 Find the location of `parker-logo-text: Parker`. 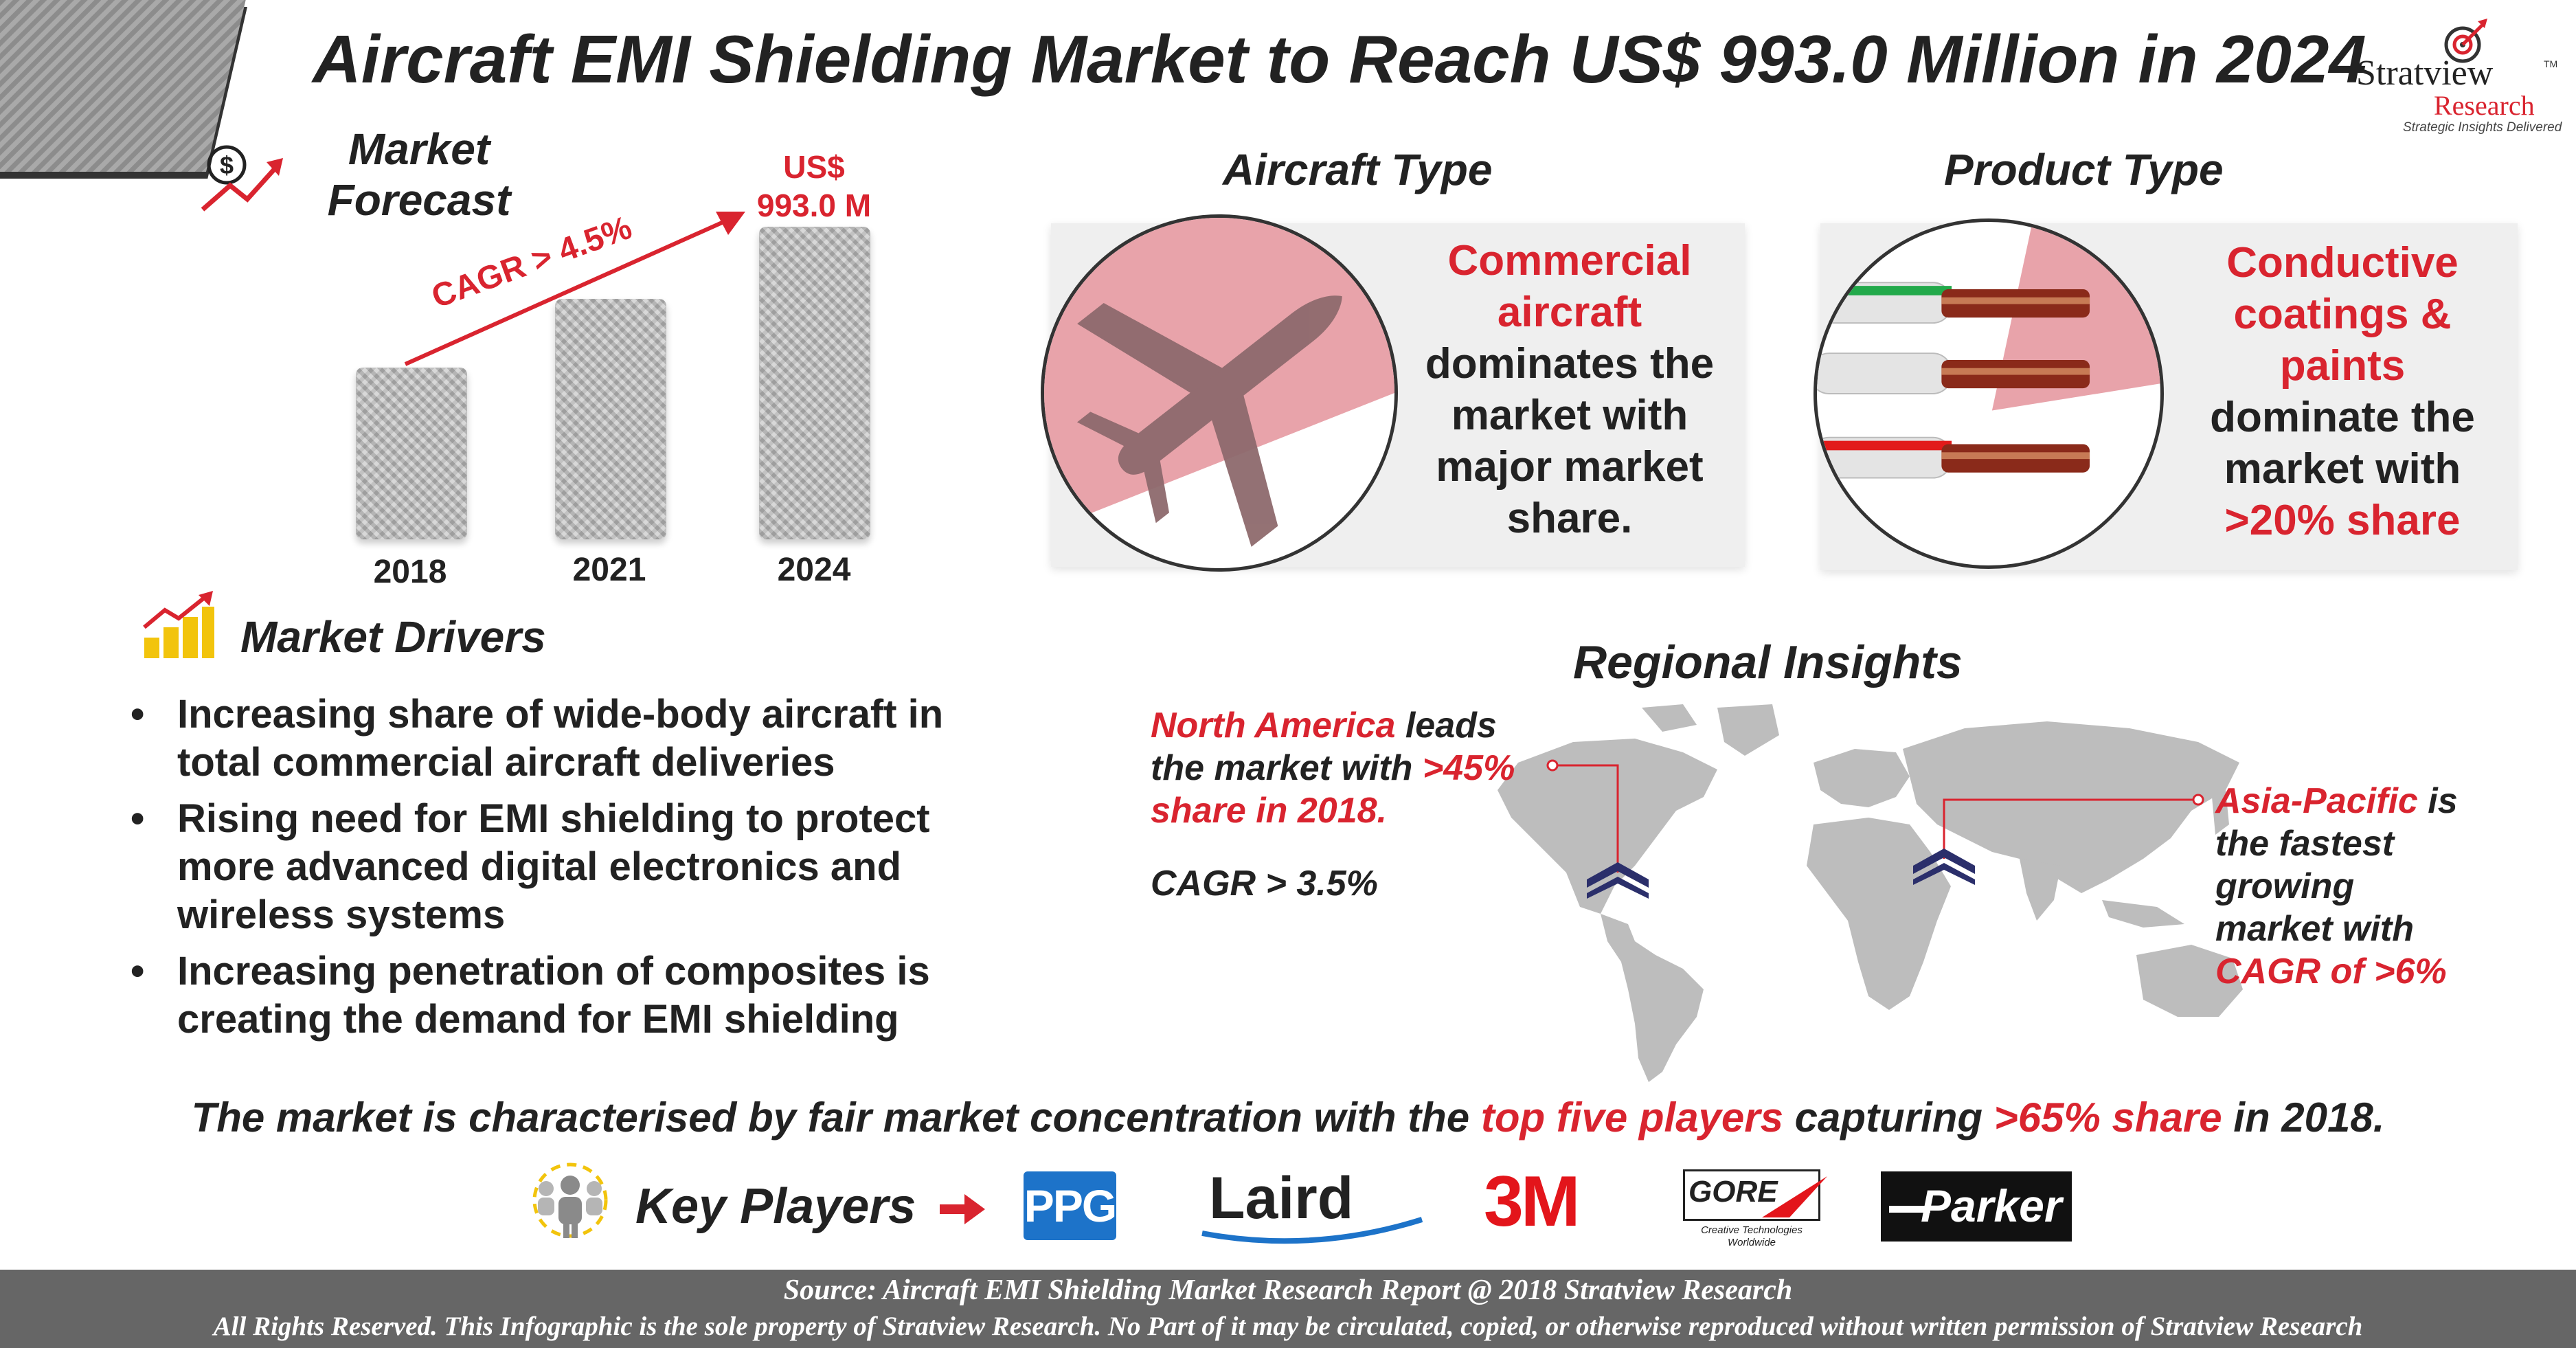

parker-logo-text: Parker is located at coordinates (1991, 1205).